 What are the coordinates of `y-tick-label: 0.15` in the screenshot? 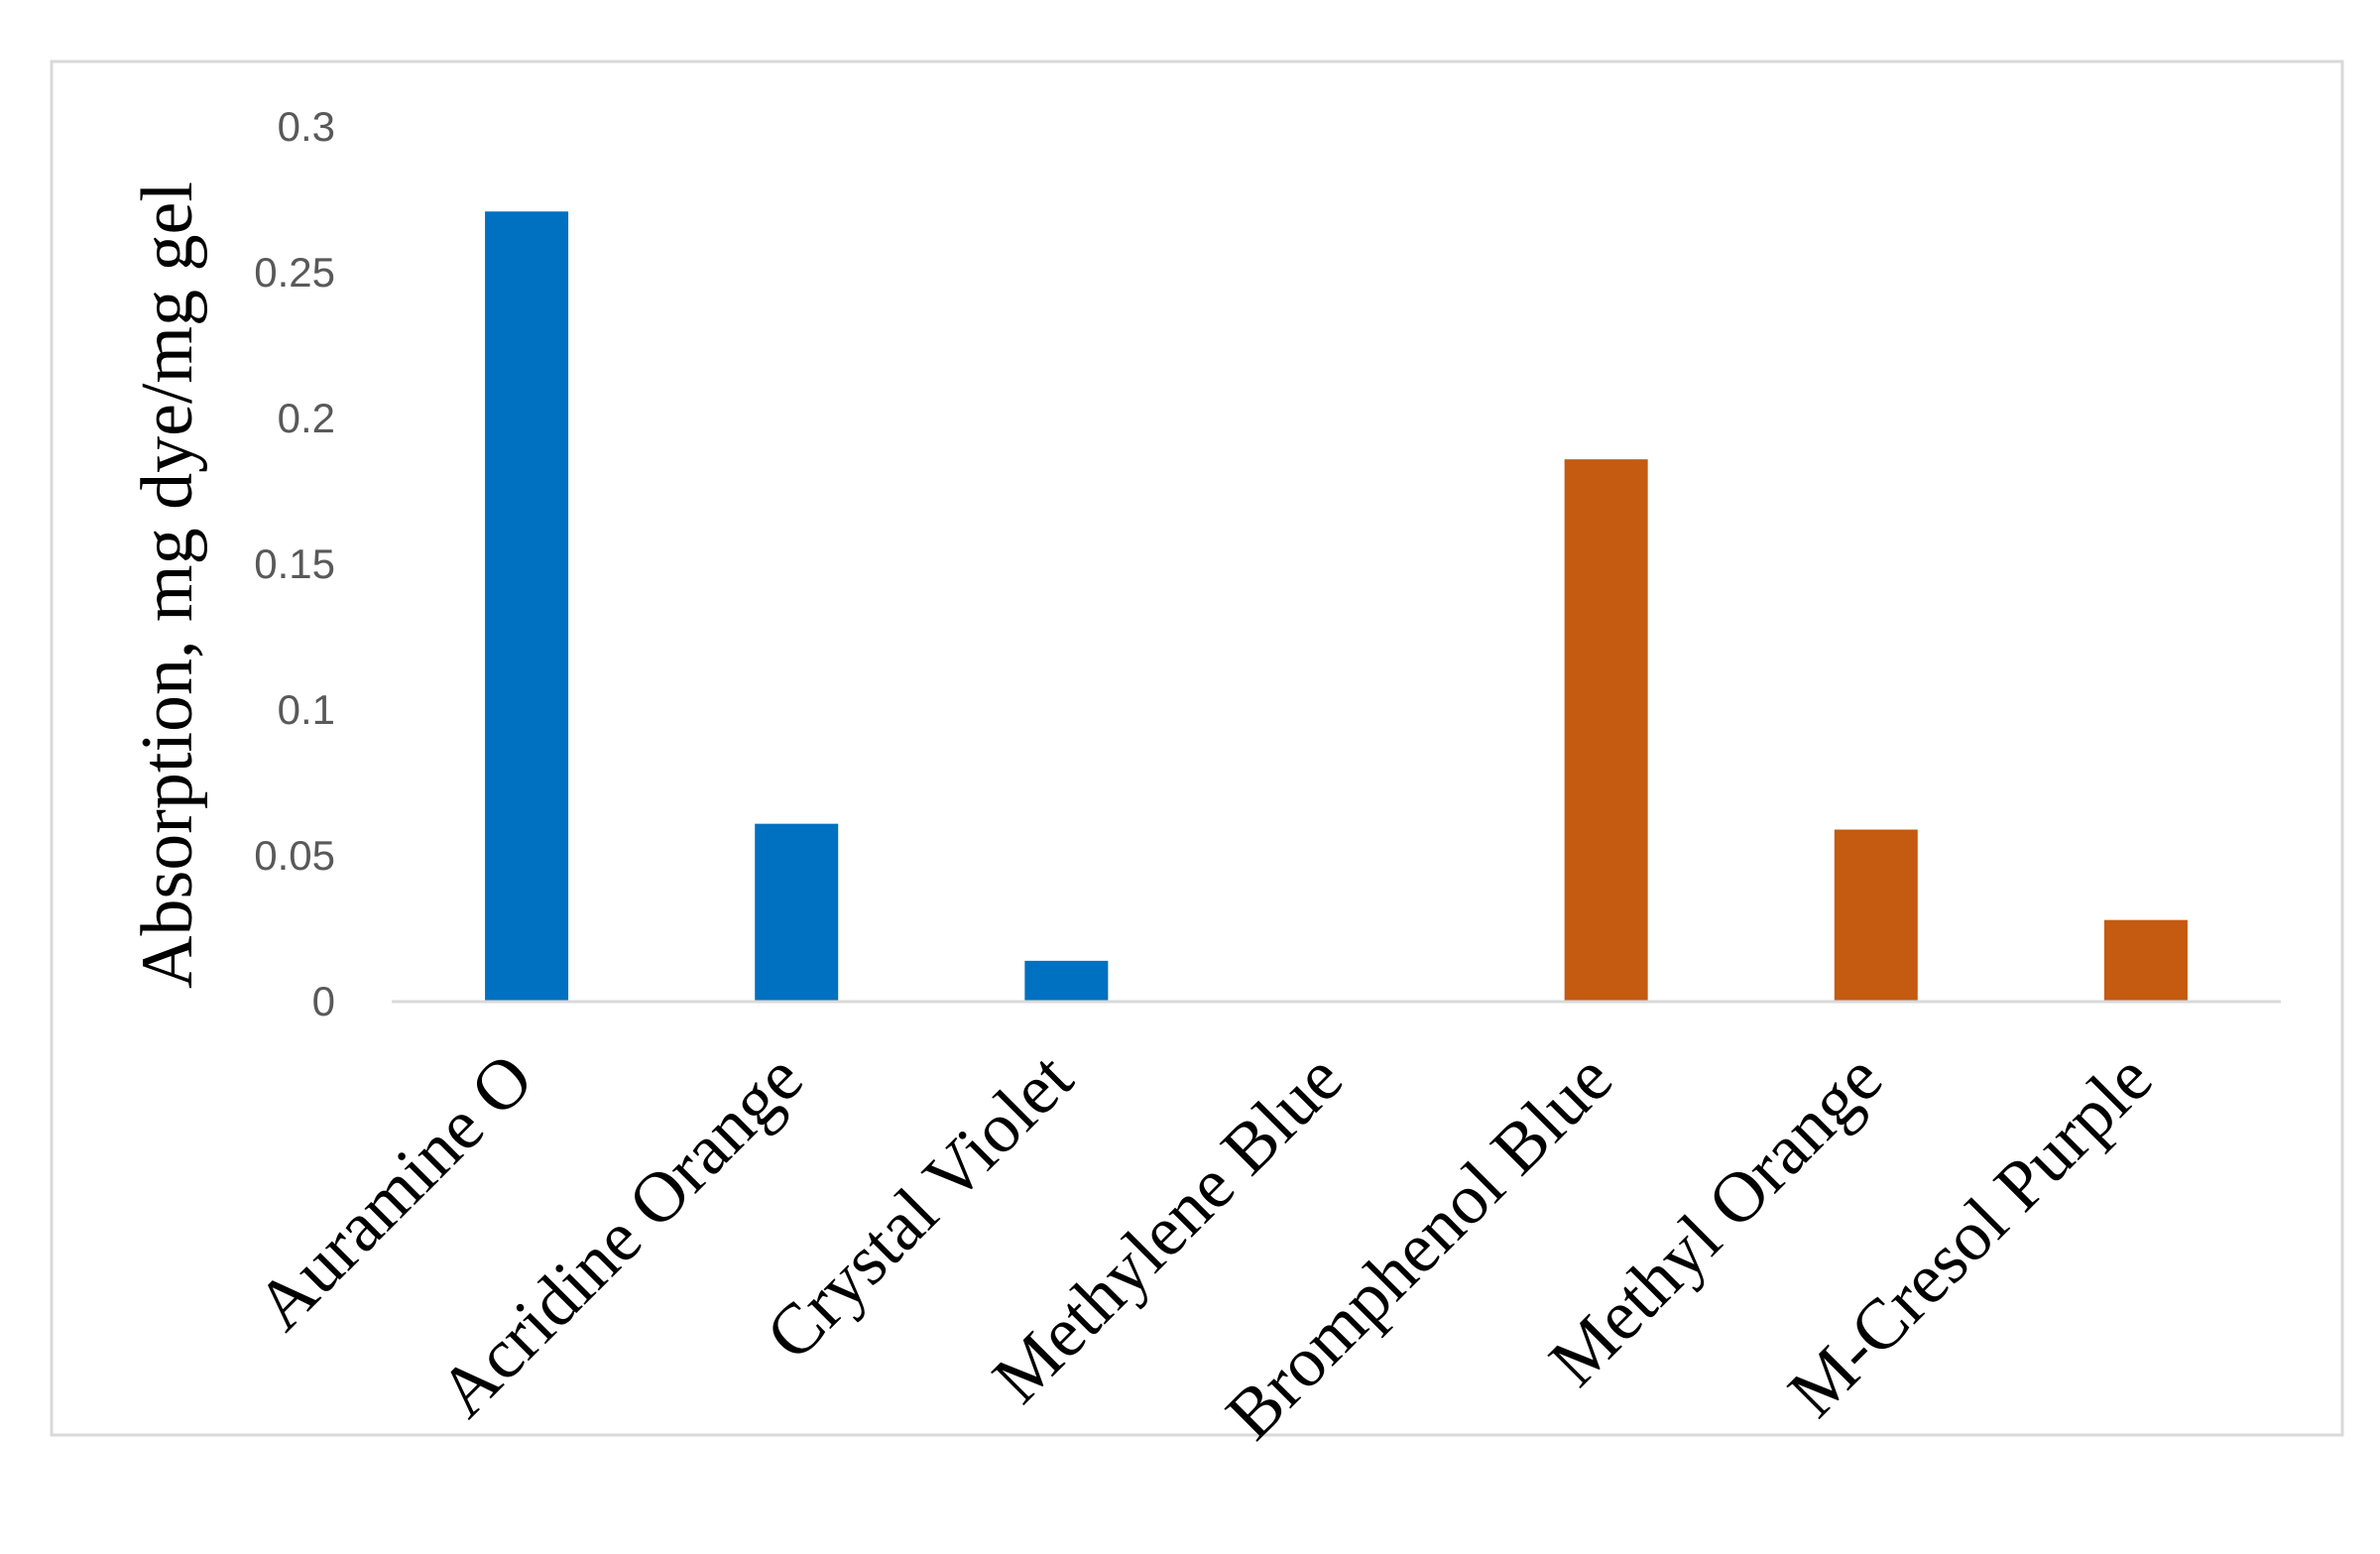 It's located at (294, 563).